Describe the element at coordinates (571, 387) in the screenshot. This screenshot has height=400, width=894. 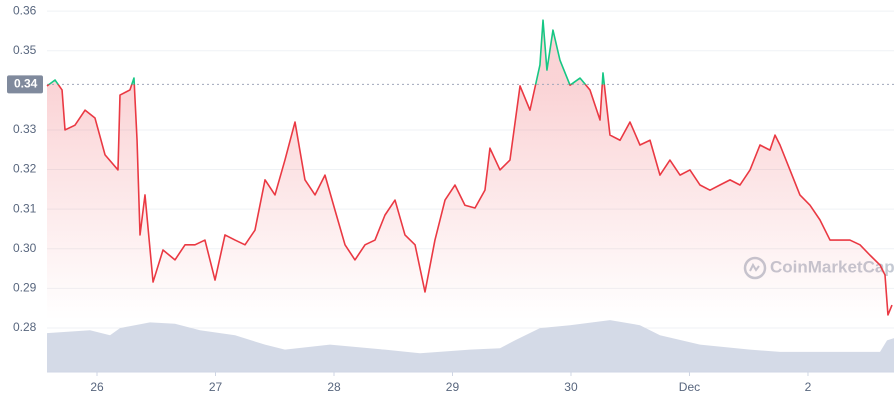
I see `x-tick-label: 30` at that location.